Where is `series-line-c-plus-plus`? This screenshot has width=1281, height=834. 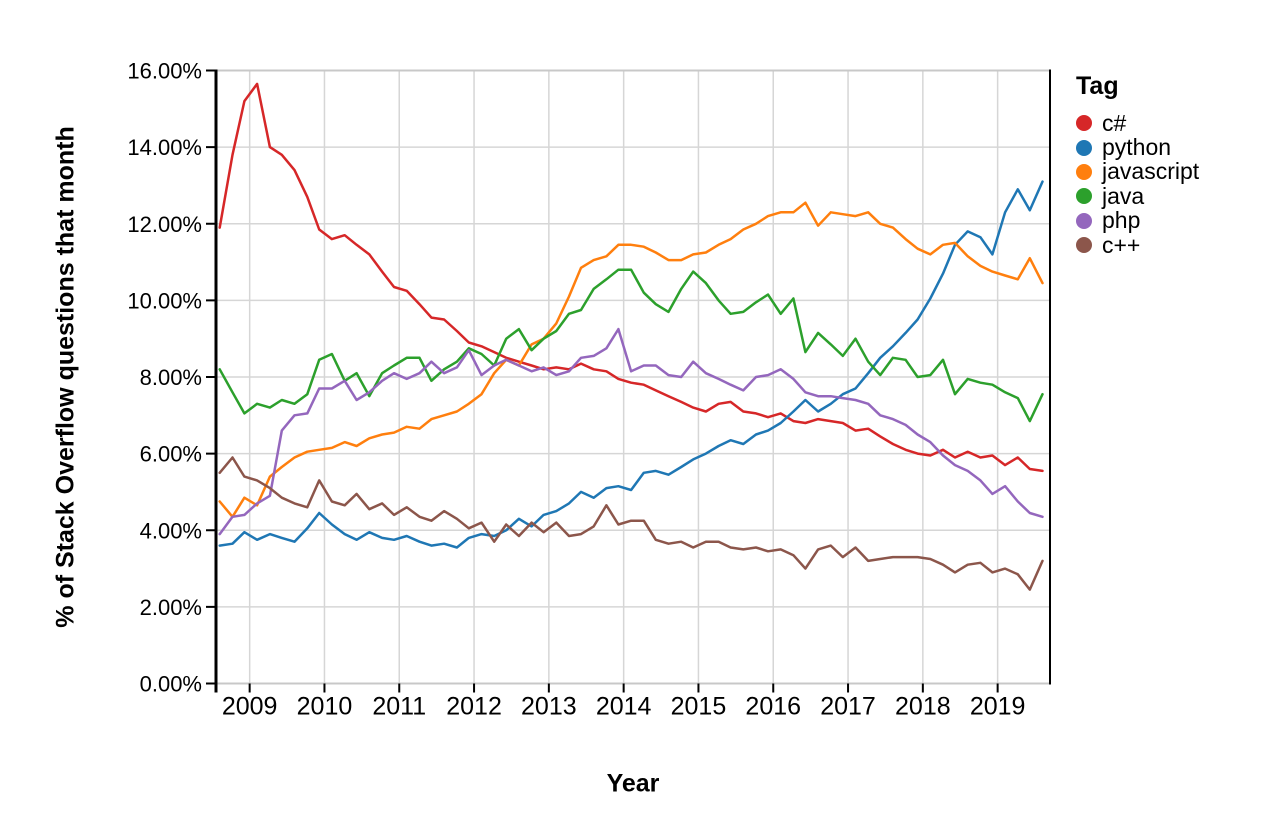 series-line-c-plus-plus is located at coordinates (631, 523).